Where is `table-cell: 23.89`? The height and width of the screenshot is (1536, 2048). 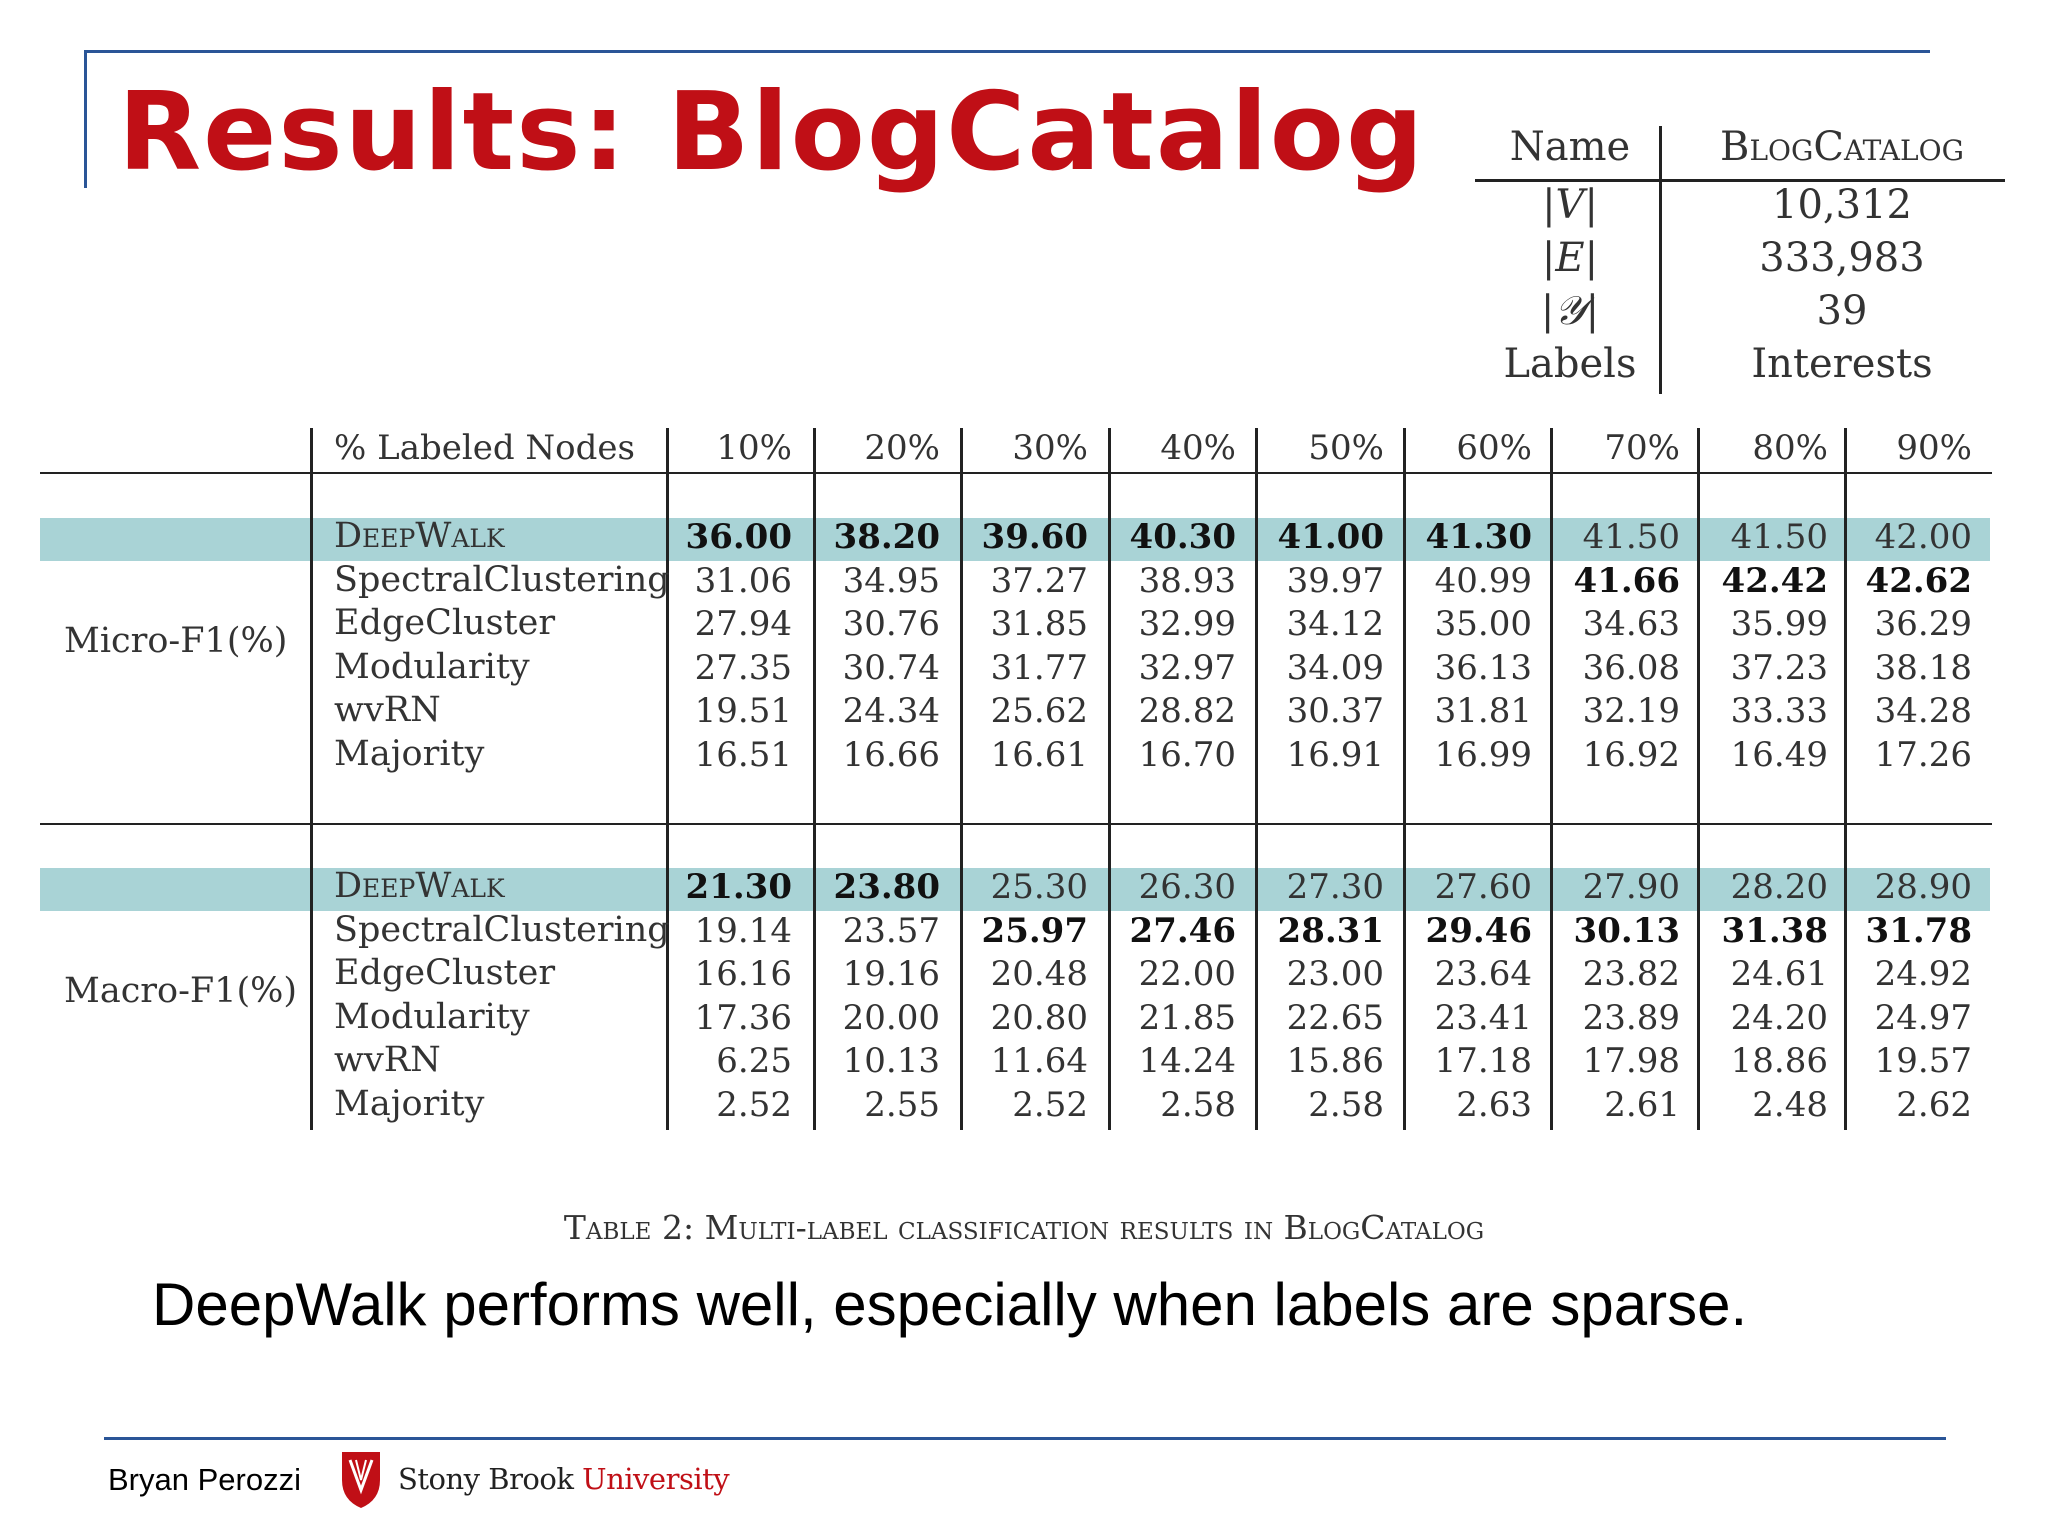
table-cell: 23.89 is located at coordinates (1631, 1017).